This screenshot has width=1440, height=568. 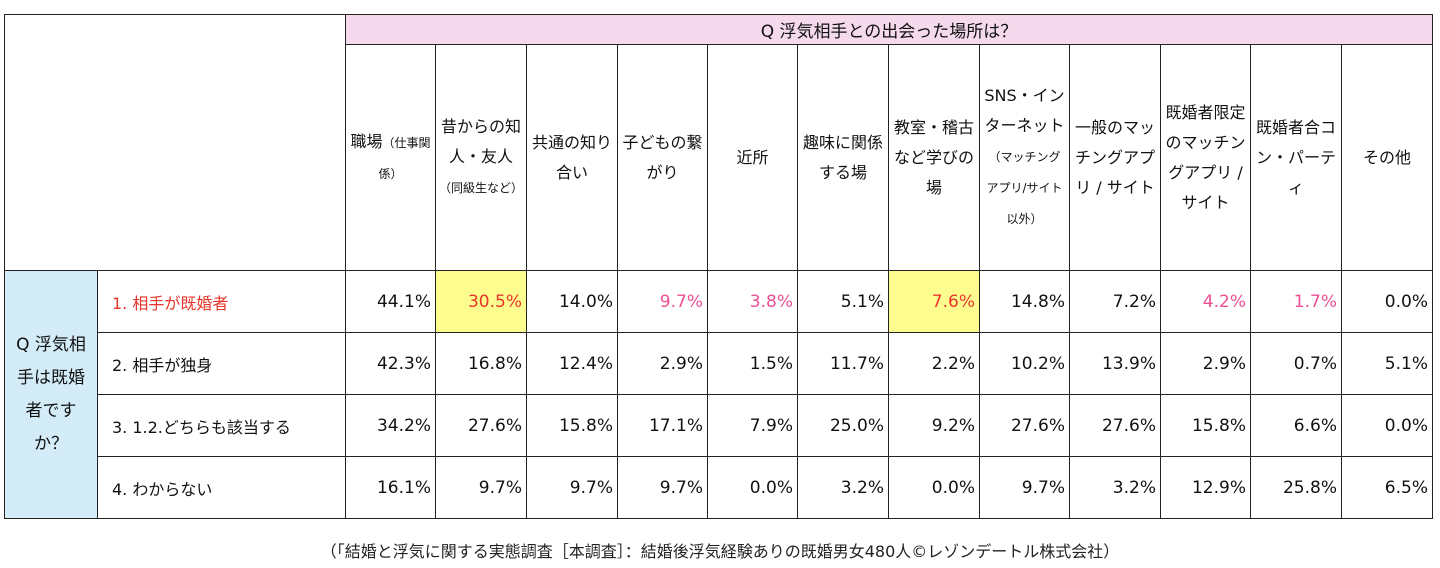 What do you see at coordinates (480, 141) in the screenshot?
I see `column-header-label: 昔からの知人・友人` at bounding box center [480, 141].